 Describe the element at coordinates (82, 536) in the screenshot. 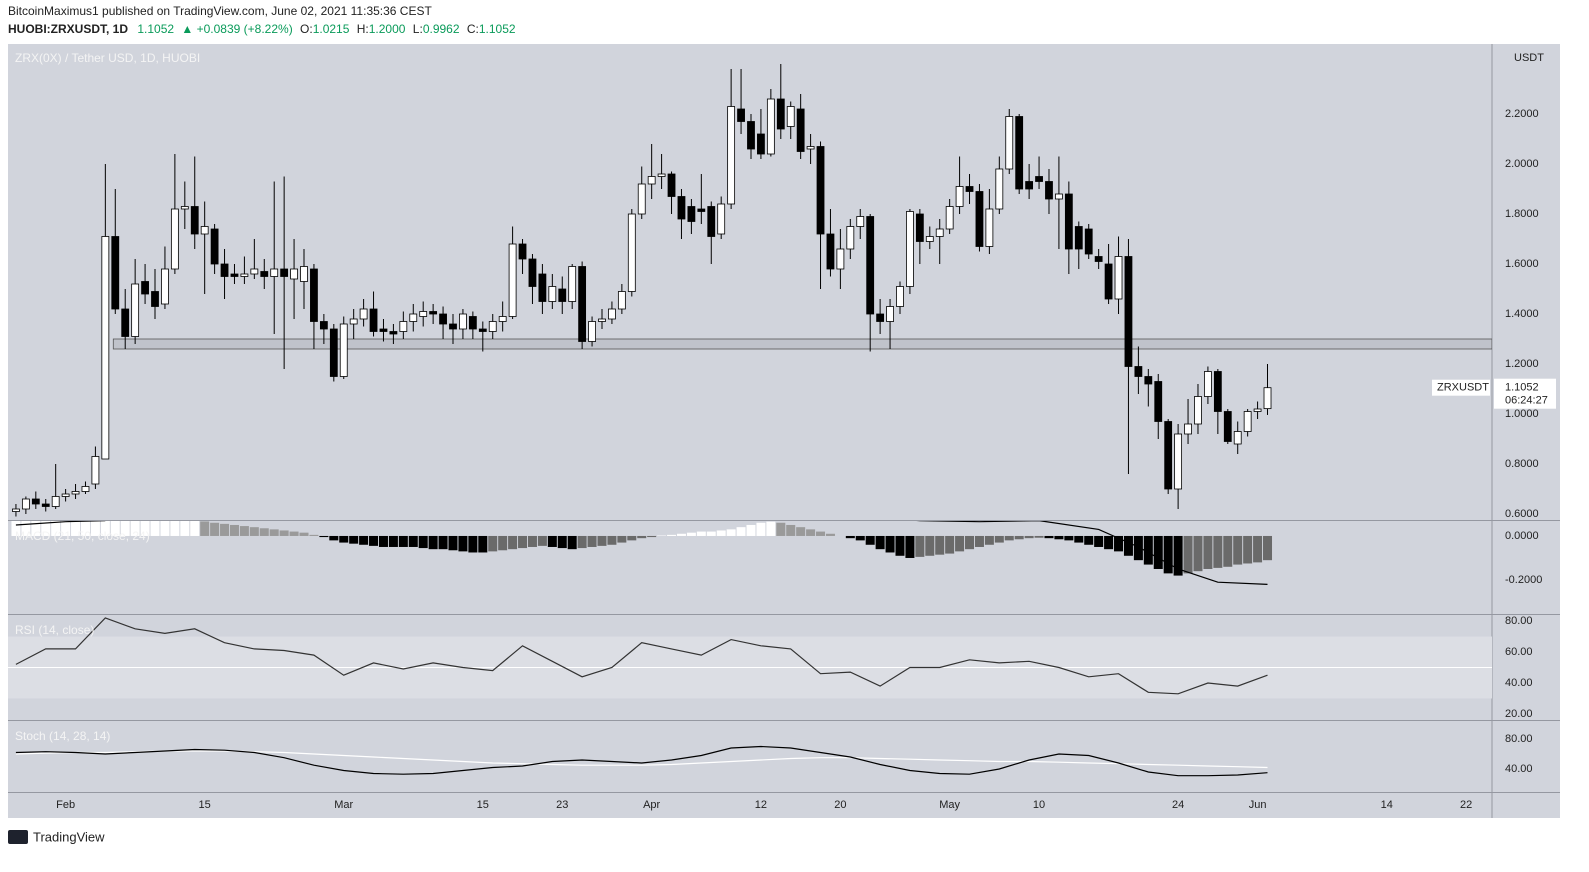

I see `pane-title: MACD (21, 50, close, 24)` at that location.